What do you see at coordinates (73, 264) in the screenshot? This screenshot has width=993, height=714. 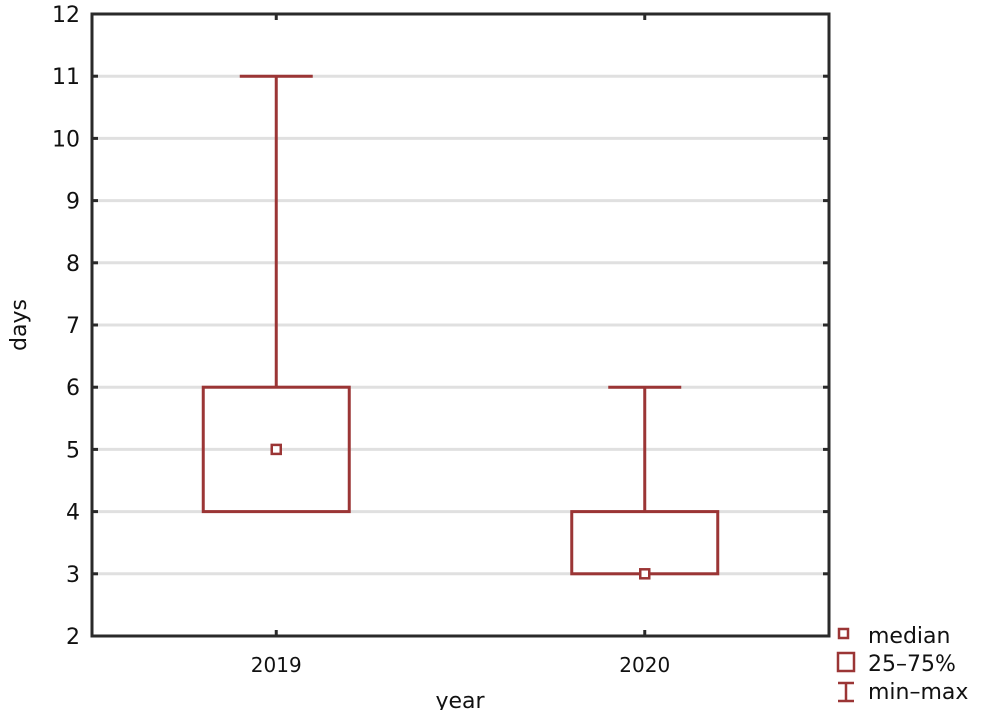 I see `y-tick-label: 8` at bounding box center [73, 264].